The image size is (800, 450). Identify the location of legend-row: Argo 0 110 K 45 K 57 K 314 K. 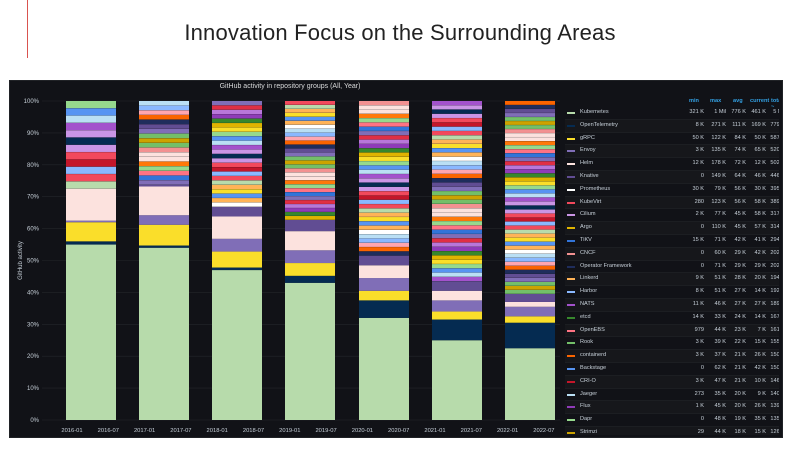
(672, 228).